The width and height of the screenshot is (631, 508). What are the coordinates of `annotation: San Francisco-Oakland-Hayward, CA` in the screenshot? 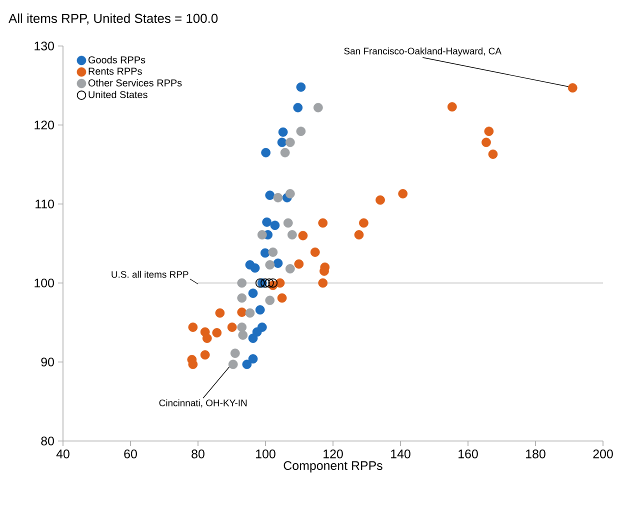 It's located at (423, 51).